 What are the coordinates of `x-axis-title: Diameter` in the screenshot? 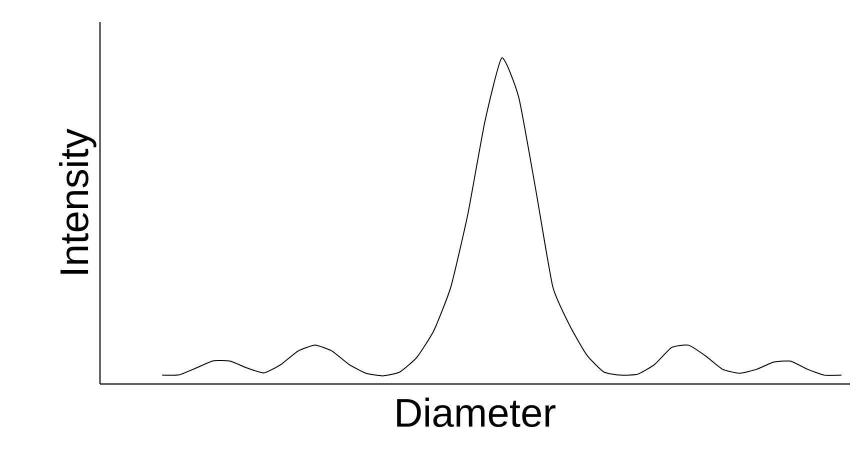 It's located at (476, 413).